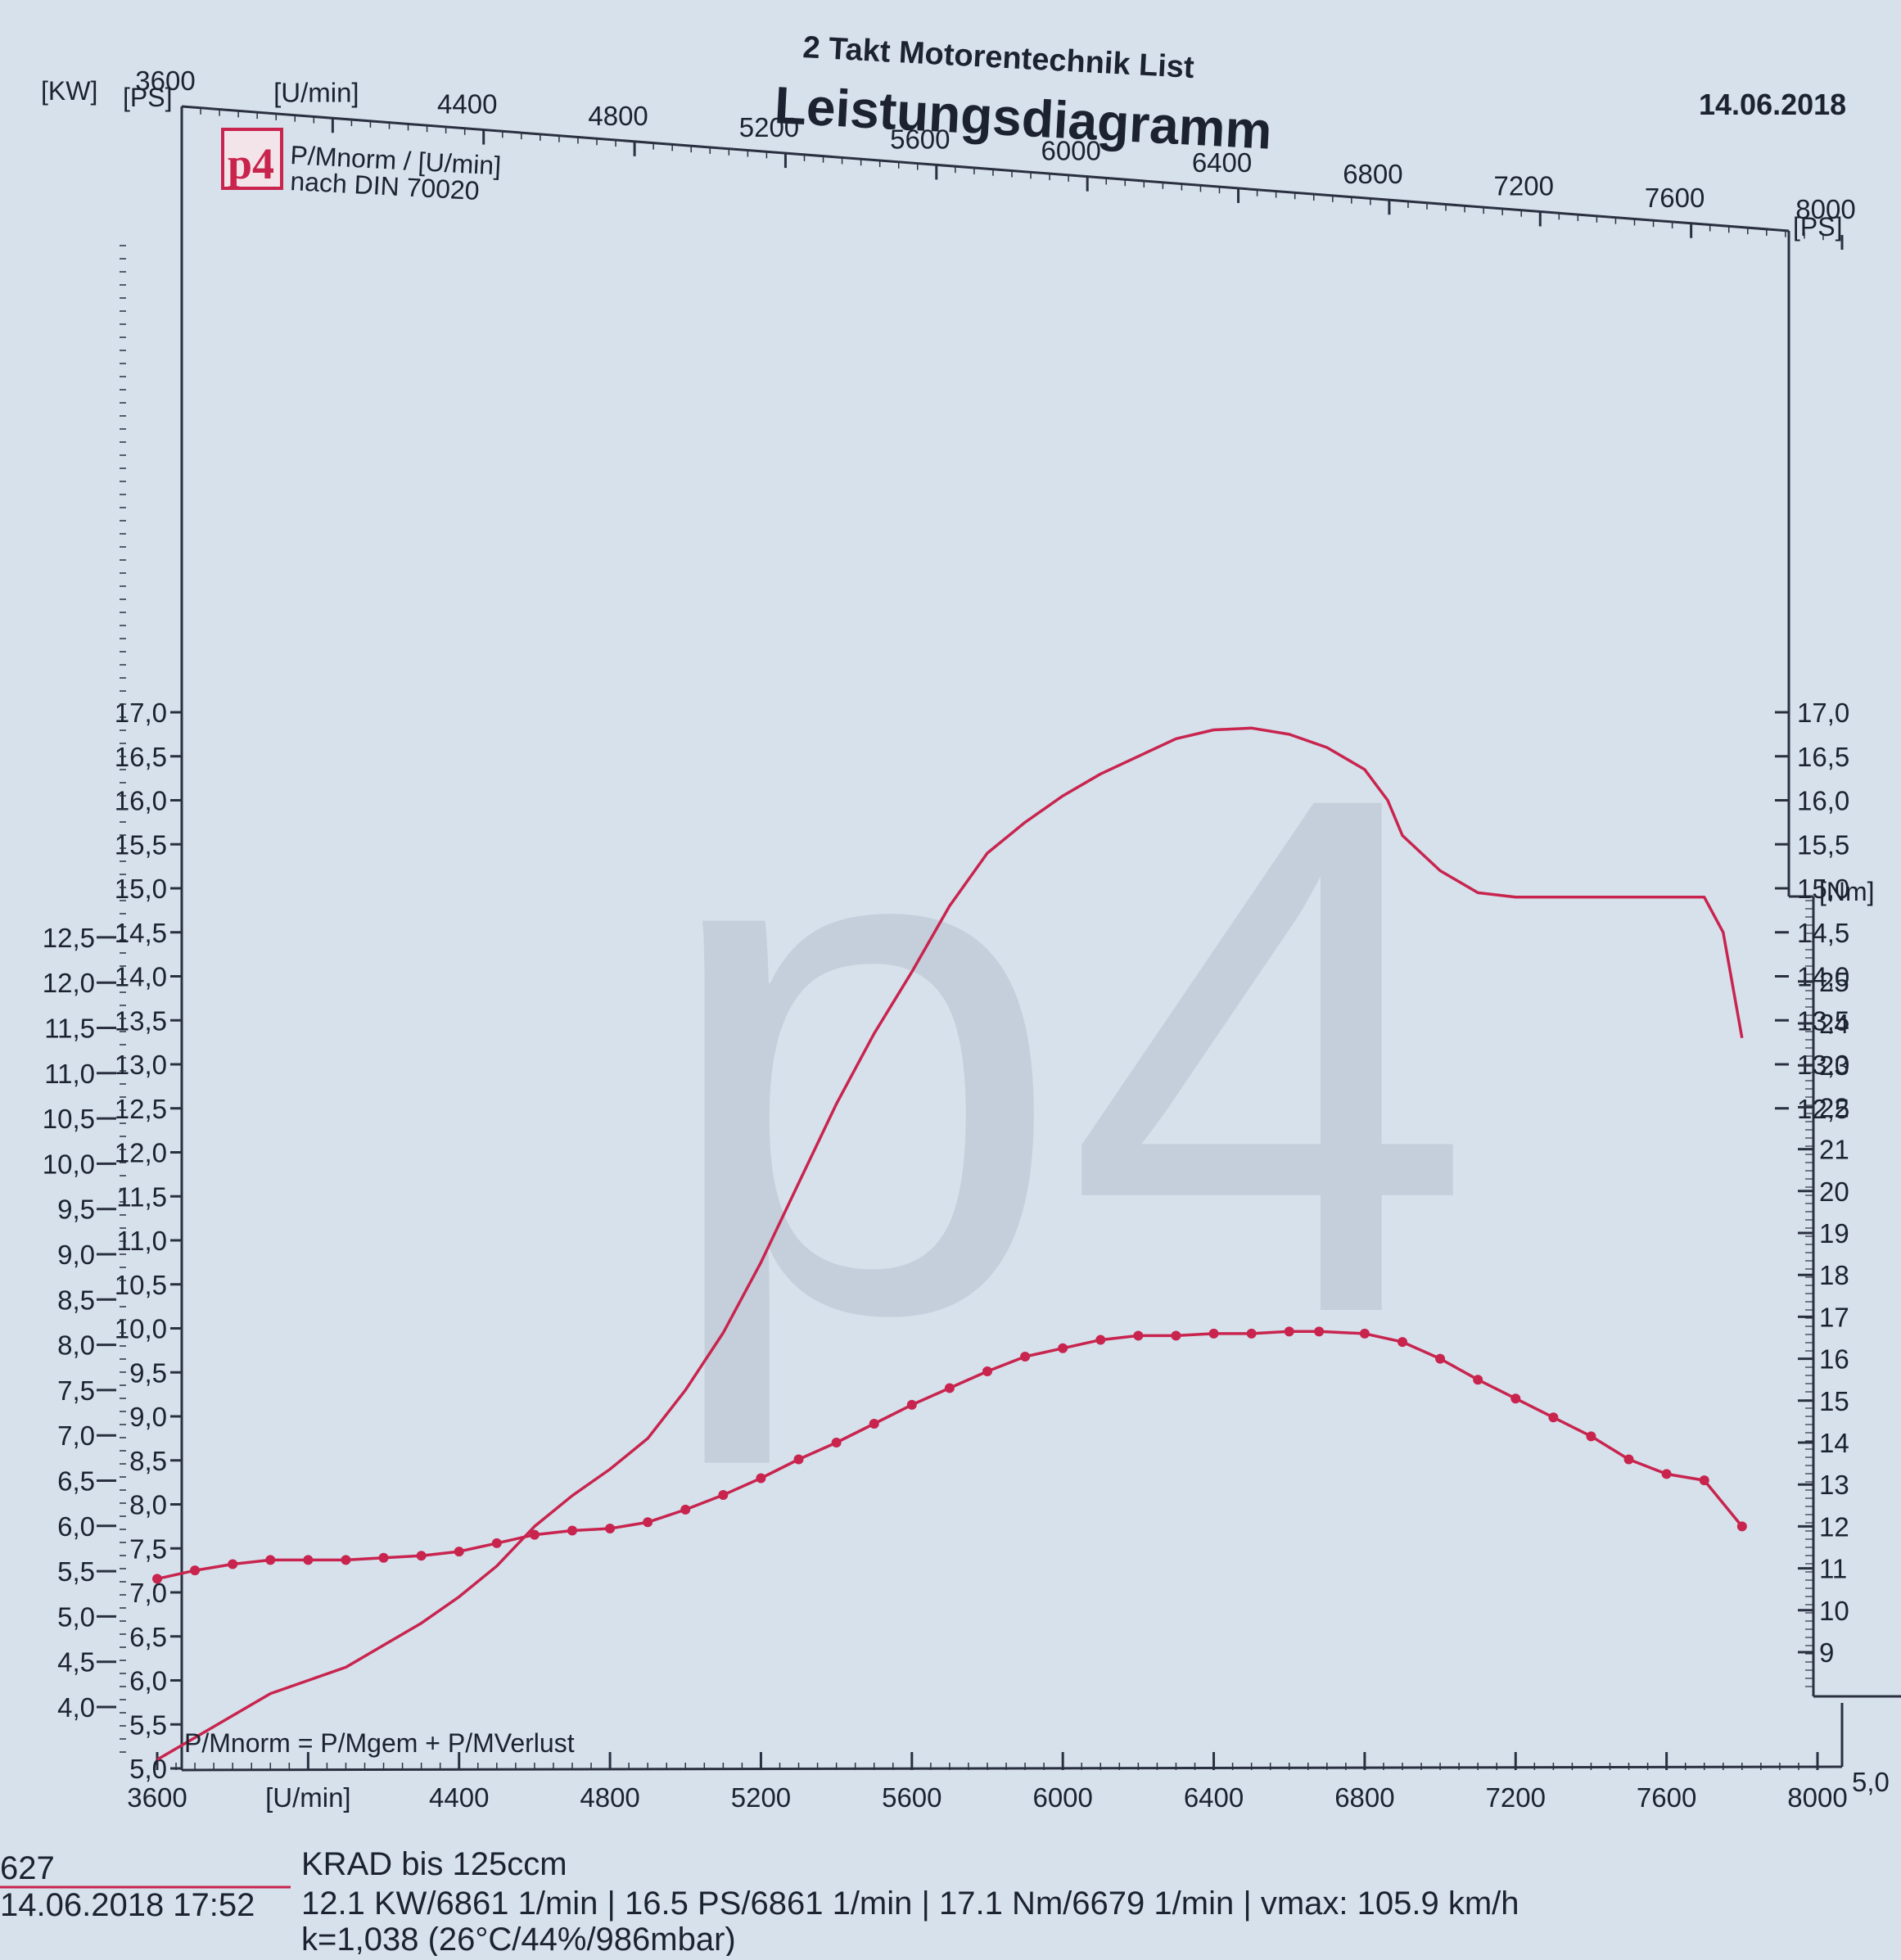 Image resolution: width=1901 pixels, height=1960 pixels. Describe the element at coordinates (148, 1593) in the screenshot. I see `ps-left-tick-label: 7,0` at that location.